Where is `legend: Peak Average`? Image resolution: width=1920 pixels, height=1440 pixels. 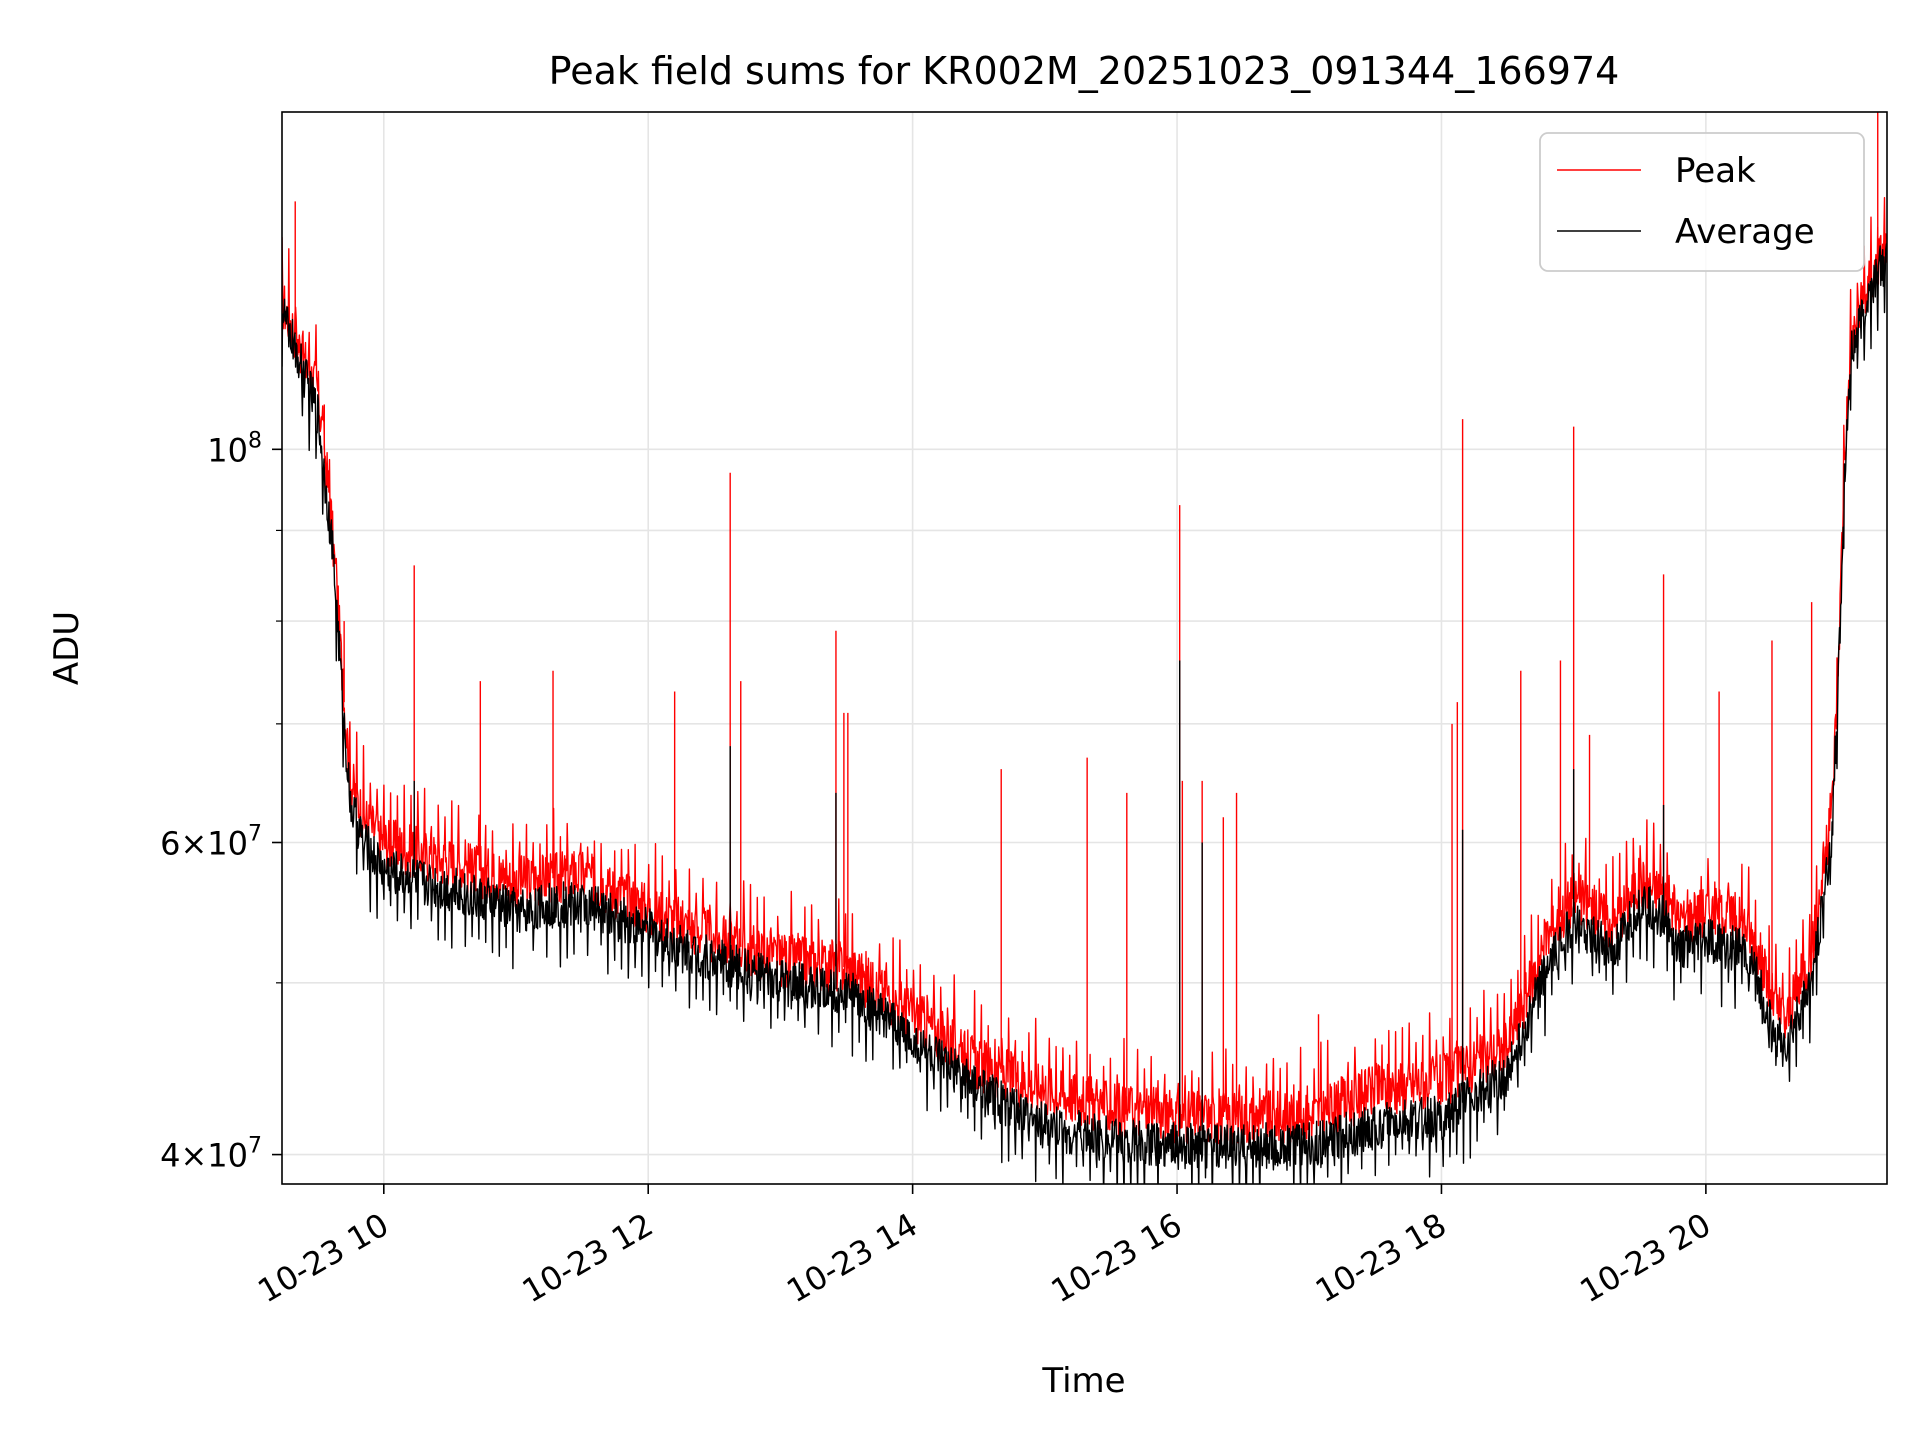
legend: Peak Average is located at coordinates (1702, 202).